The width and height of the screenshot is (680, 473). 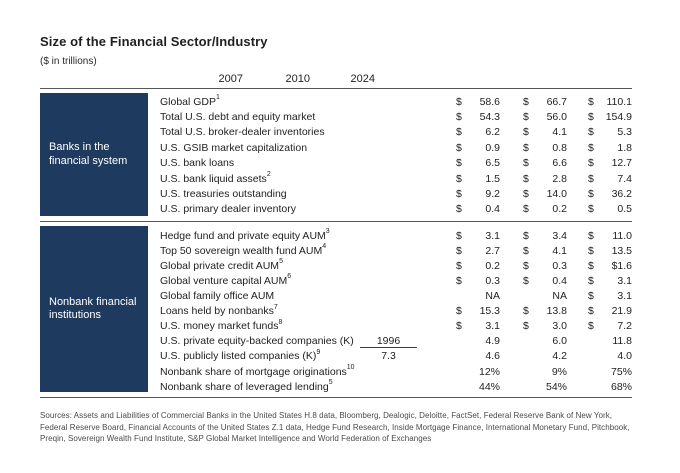 I want to click on value-cell: NA, so click(x=478, y=296).